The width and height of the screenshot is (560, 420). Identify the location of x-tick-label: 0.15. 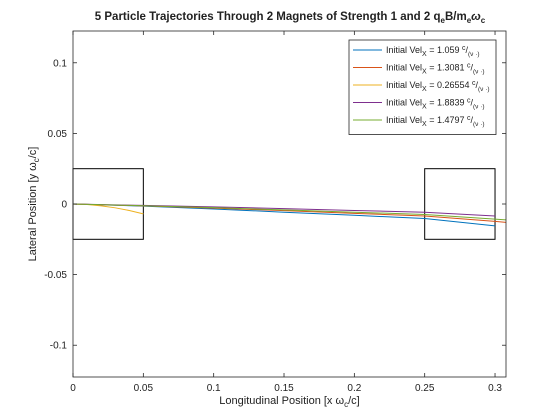
(284, 388).